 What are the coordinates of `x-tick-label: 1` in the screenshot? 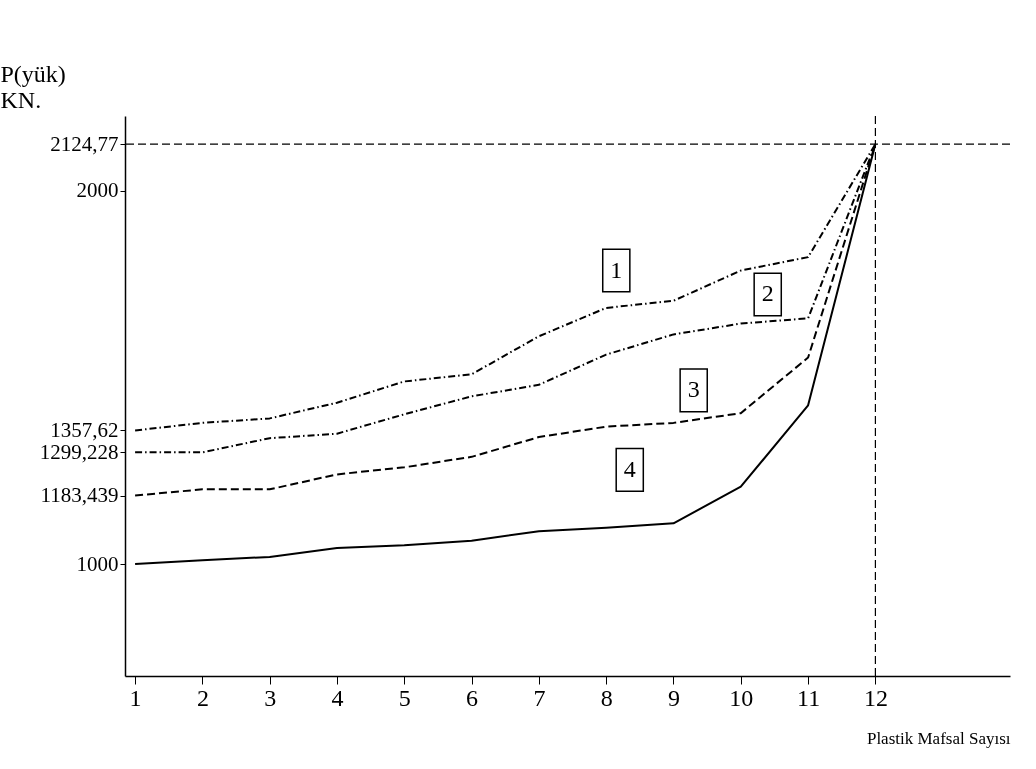 It's located at (135, 697).